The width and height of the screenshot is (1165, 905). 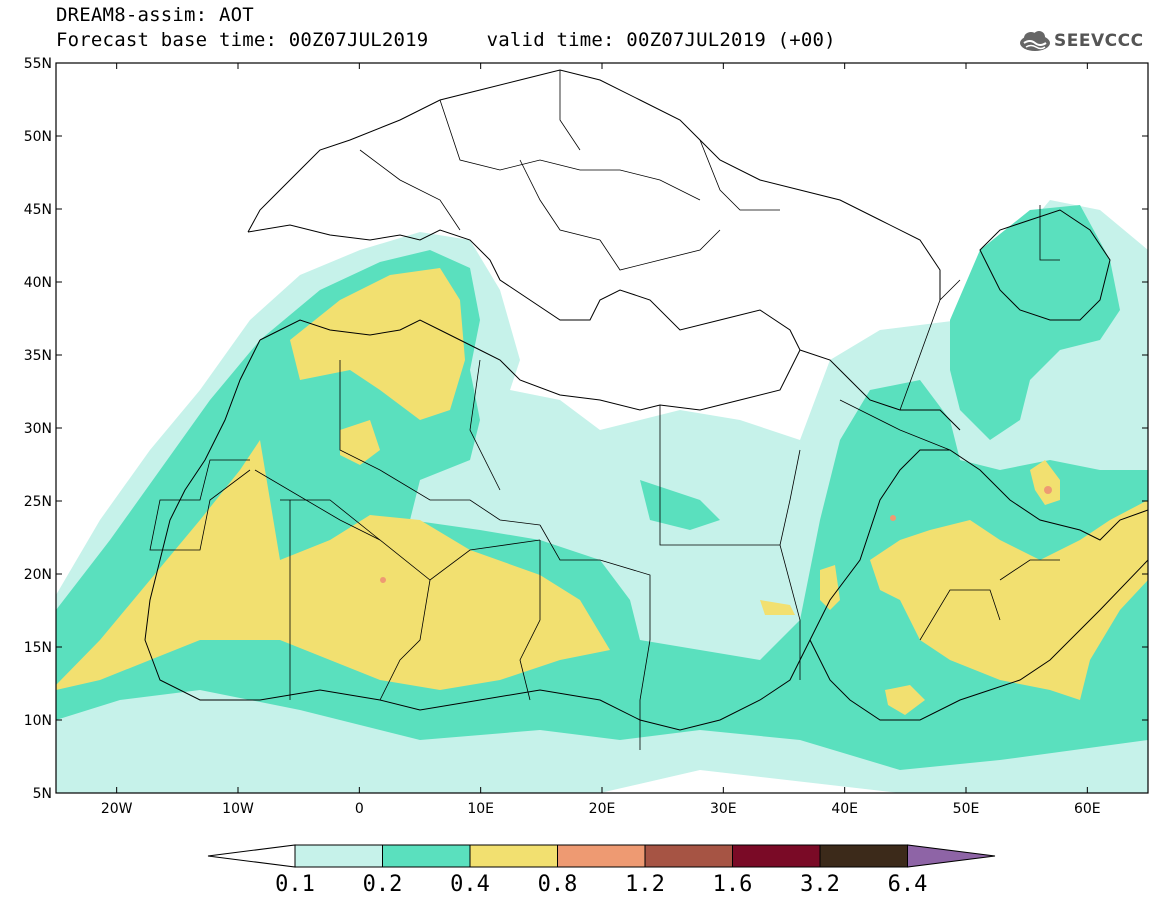 What do you see at coordinates (42, 794) in the screenshot?
I see `lat-tick-label: 5N` at bounding box center [42, 794].